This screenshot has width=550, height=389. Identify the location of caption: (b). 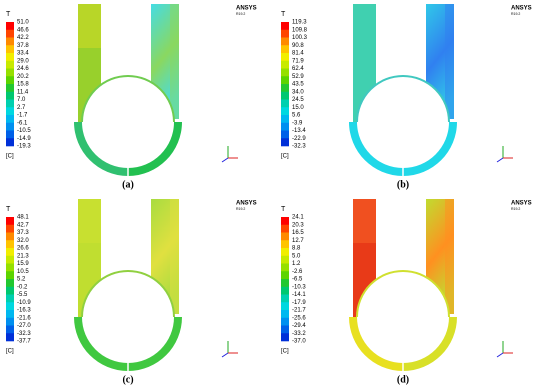
(403, 184).